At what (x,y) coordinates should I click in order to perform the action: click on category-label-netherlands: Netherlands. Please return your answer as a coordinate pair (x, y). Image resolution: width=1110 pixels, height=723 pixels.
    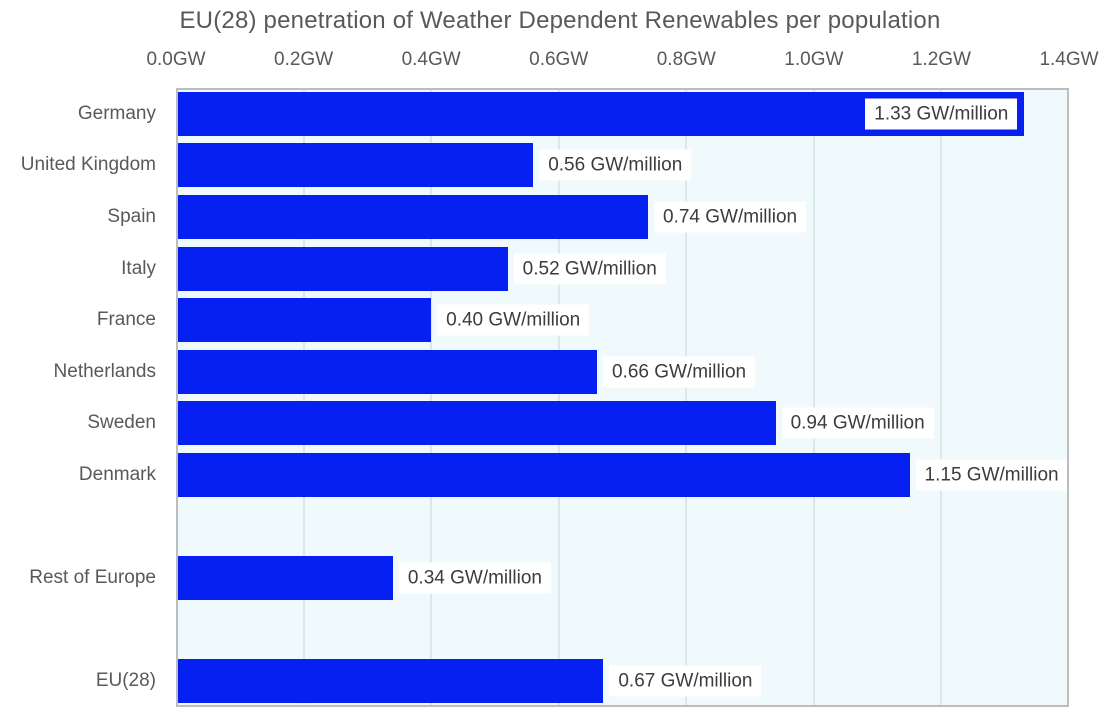
    Looking at the image, I should click on (104, 371).